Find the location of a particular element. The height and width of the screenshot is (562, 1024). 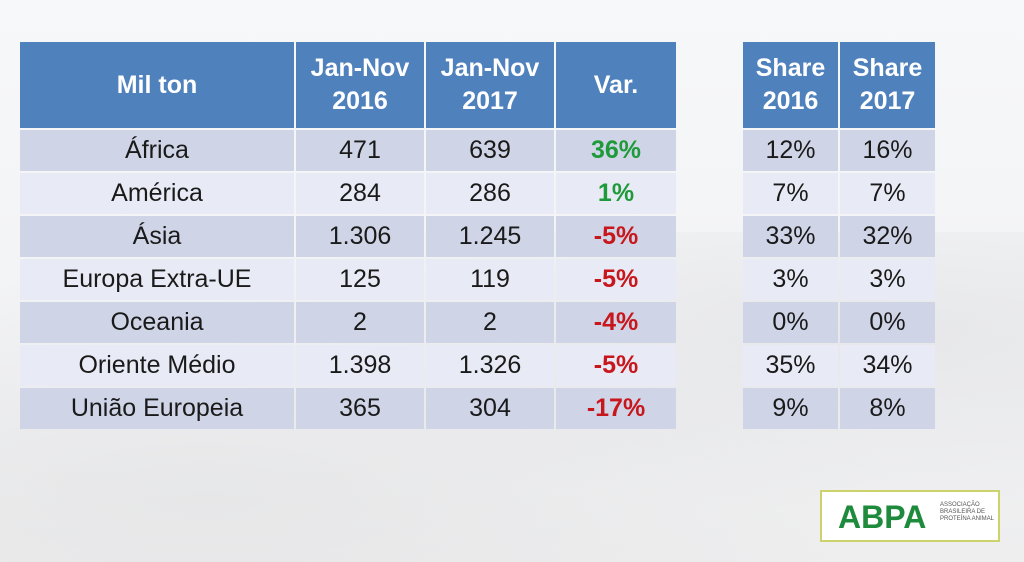

abpa-logo-wordmark: ABPA is located at coordinates (882, 517).